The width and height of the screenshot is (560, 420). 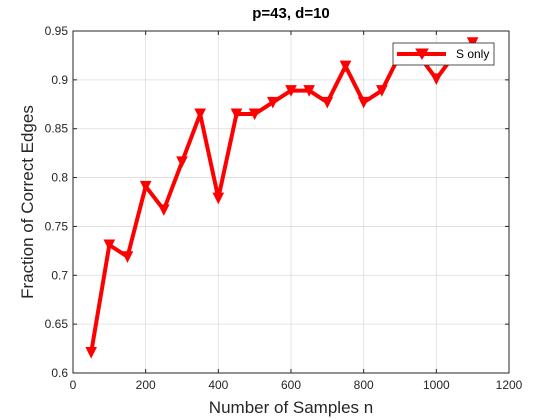 I want to click on y-tick-label: 0.85, so click(x=57, y=129).